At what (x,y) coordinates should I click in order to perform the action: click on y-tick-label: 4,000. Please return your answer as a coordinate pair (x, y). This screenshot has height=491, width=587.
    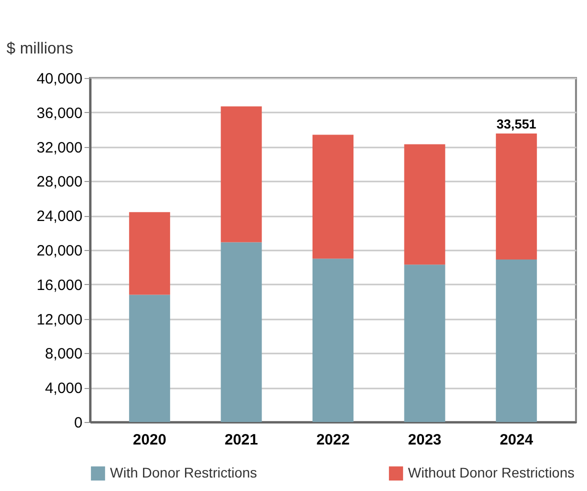
    Looking at the image, I should click on (63, 389).